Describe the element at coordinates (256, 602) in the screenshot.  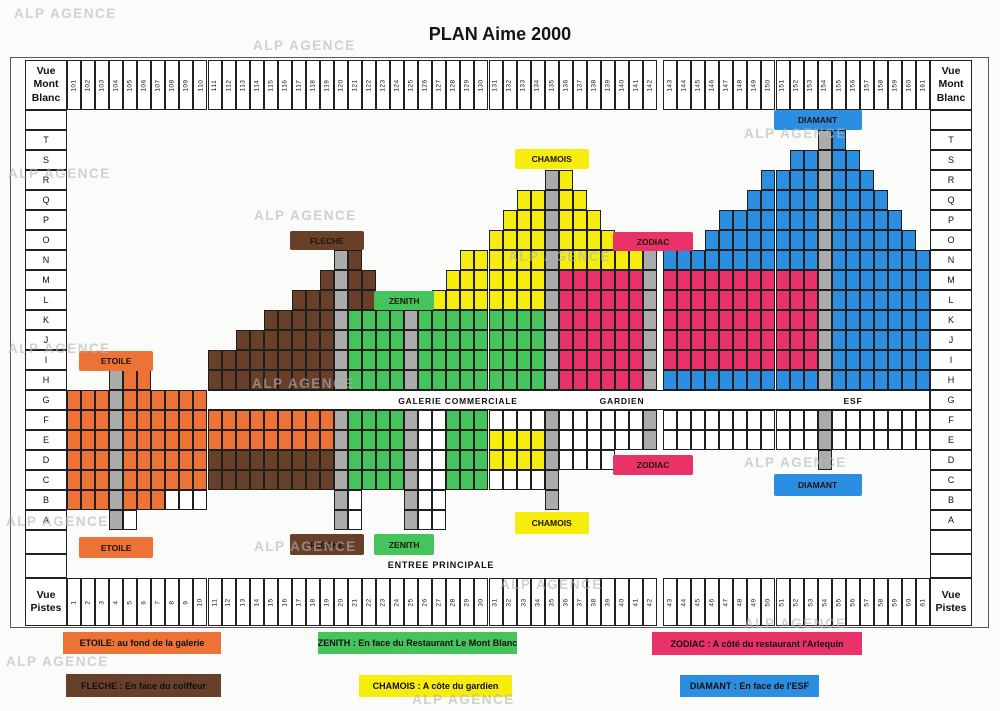
I see `column-header-bottom: 14` at that location.